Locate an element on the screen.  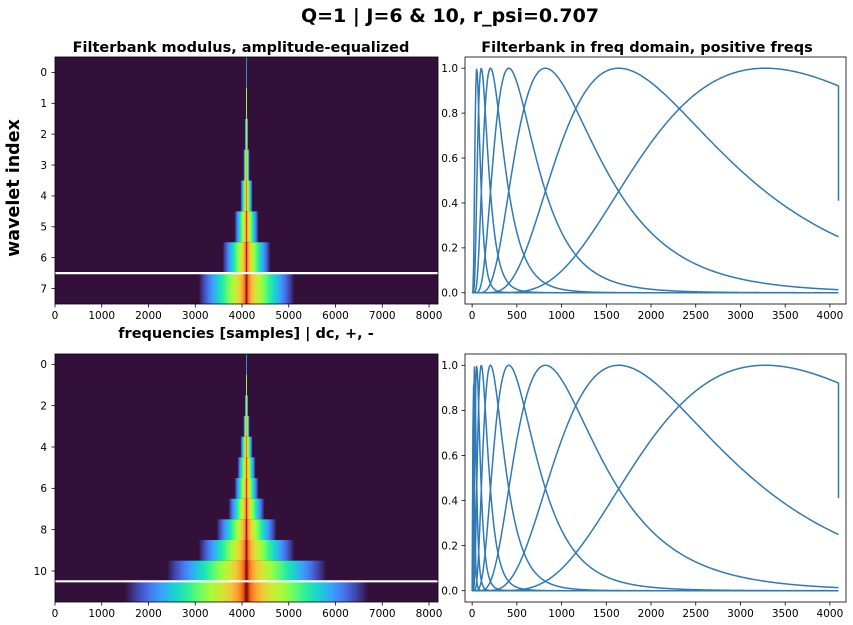
y-tick-label: 10 is located at coordinates (40, 572).